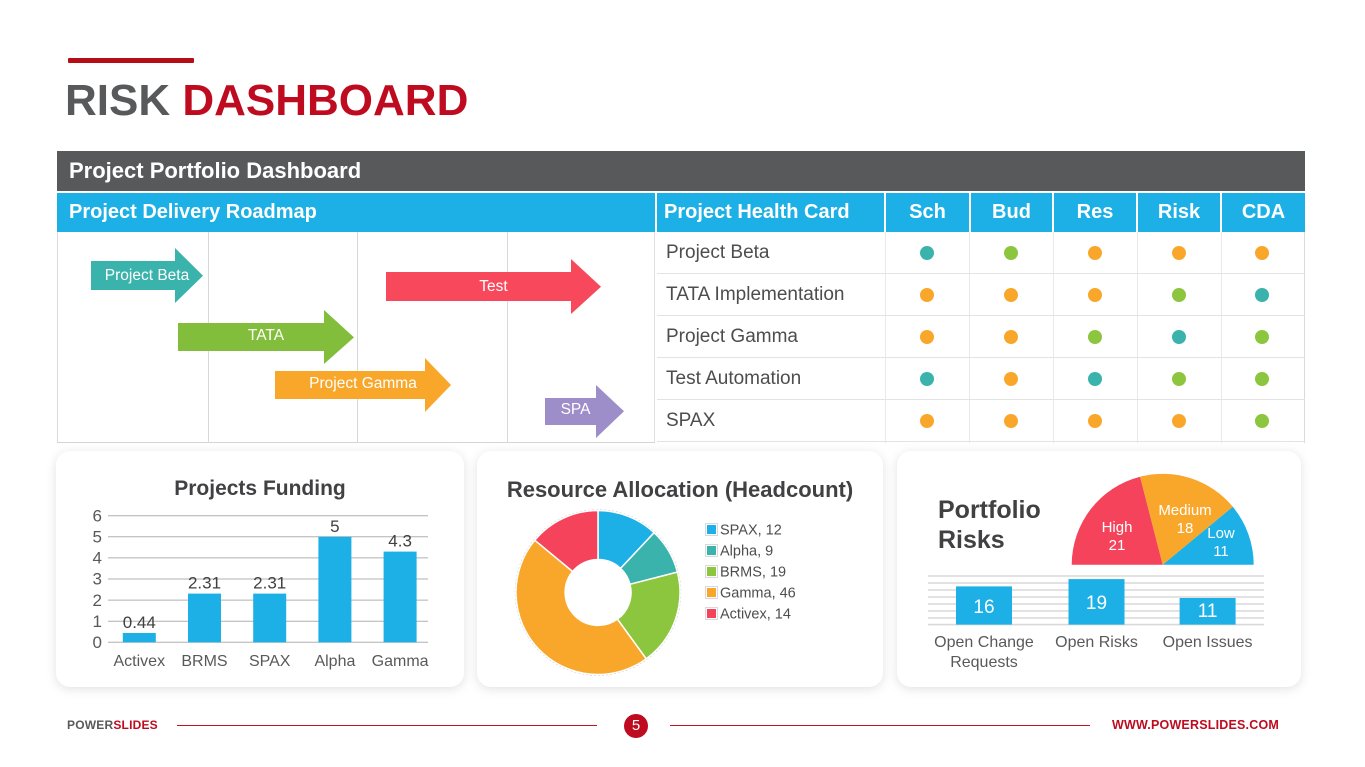  Describe the element at coordinates (139, 622) in the screenshot. I see `svg-text: 0.44` at that location.